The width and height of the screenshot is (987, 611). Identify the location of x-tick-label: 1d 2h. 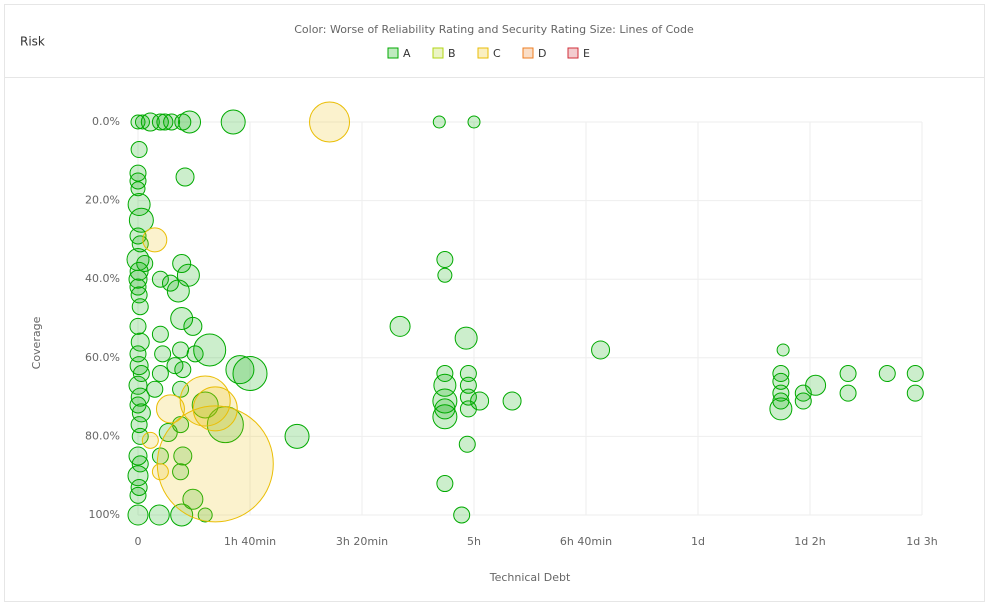
(809, 541).